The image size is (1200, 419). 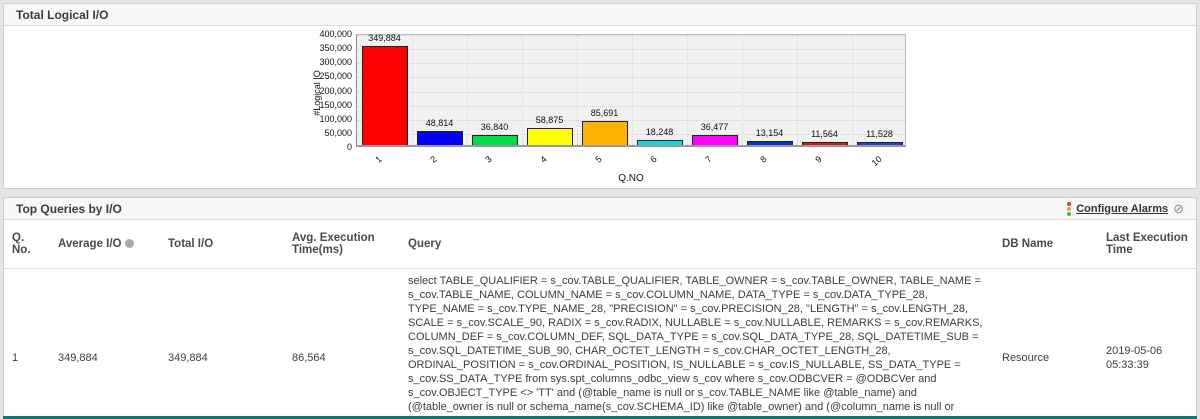 What do you see at coordinates (1046, 343) in the screenshot?
I see `cell-db-name: Resource` at bounding box center [1046, 343].